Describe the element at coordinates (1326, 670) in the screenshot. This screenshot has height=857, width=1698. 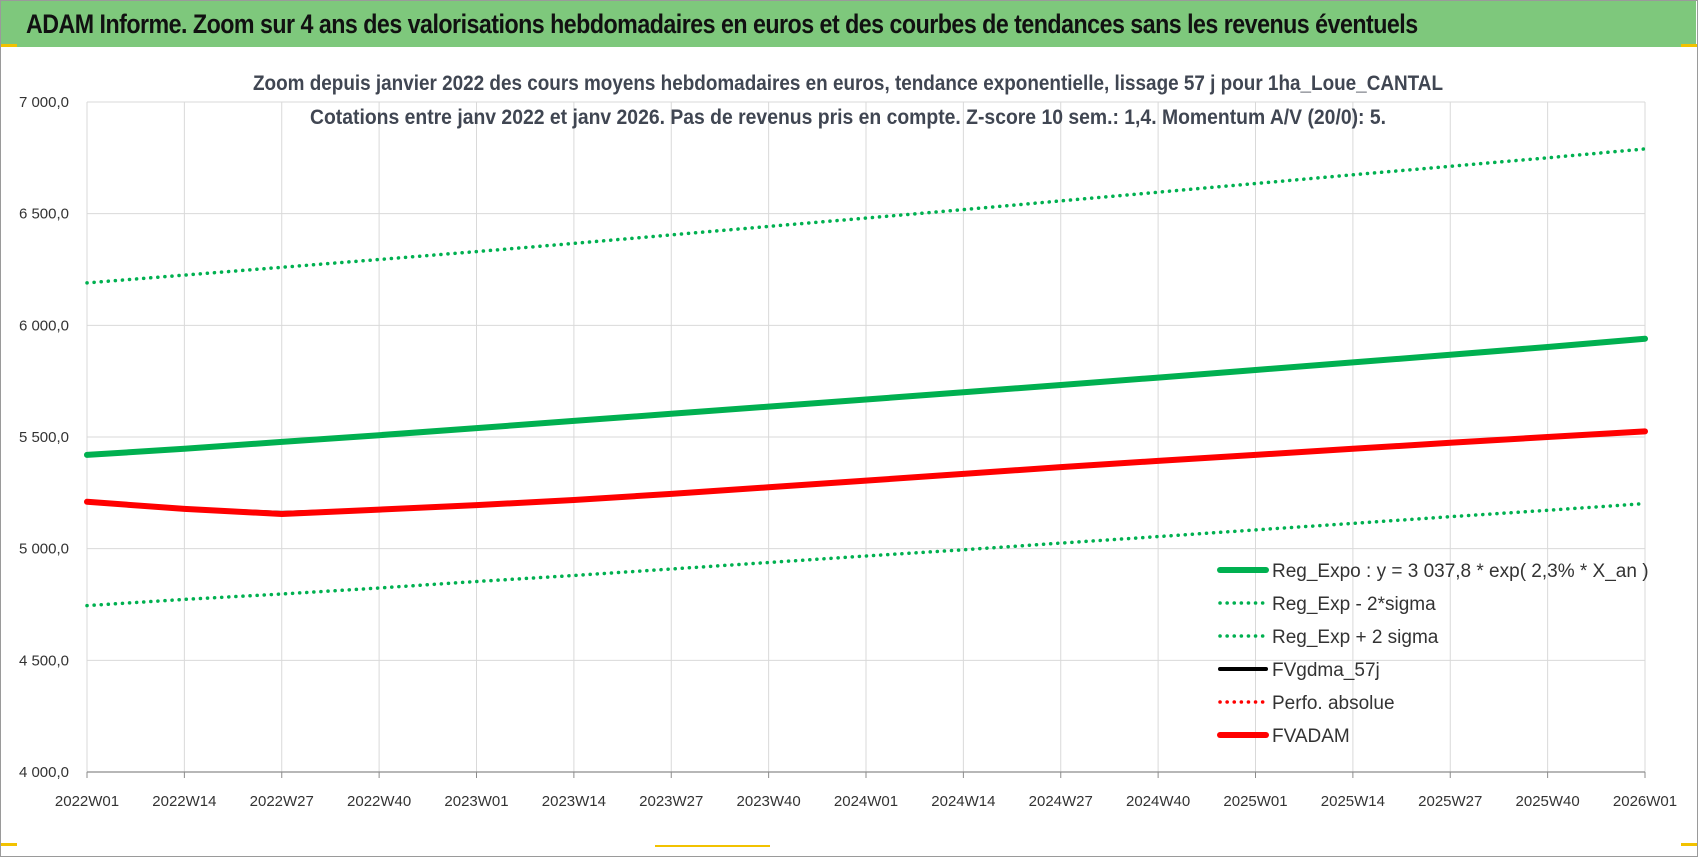
I see `legend-label: FVgdma_57j` at that location.